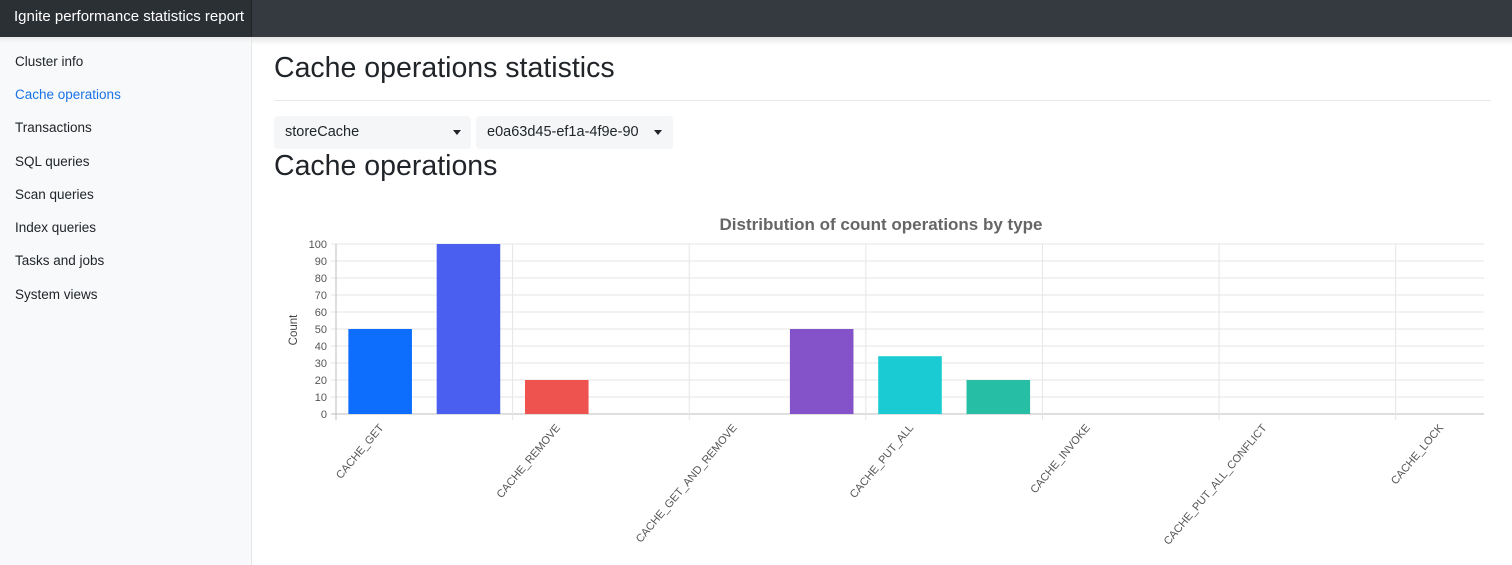  What do you see at coordinates (54, 194) in the screenshot?
I see `sidebar-item-scan-queries: Scan queries` at bounding box center [54, 194].